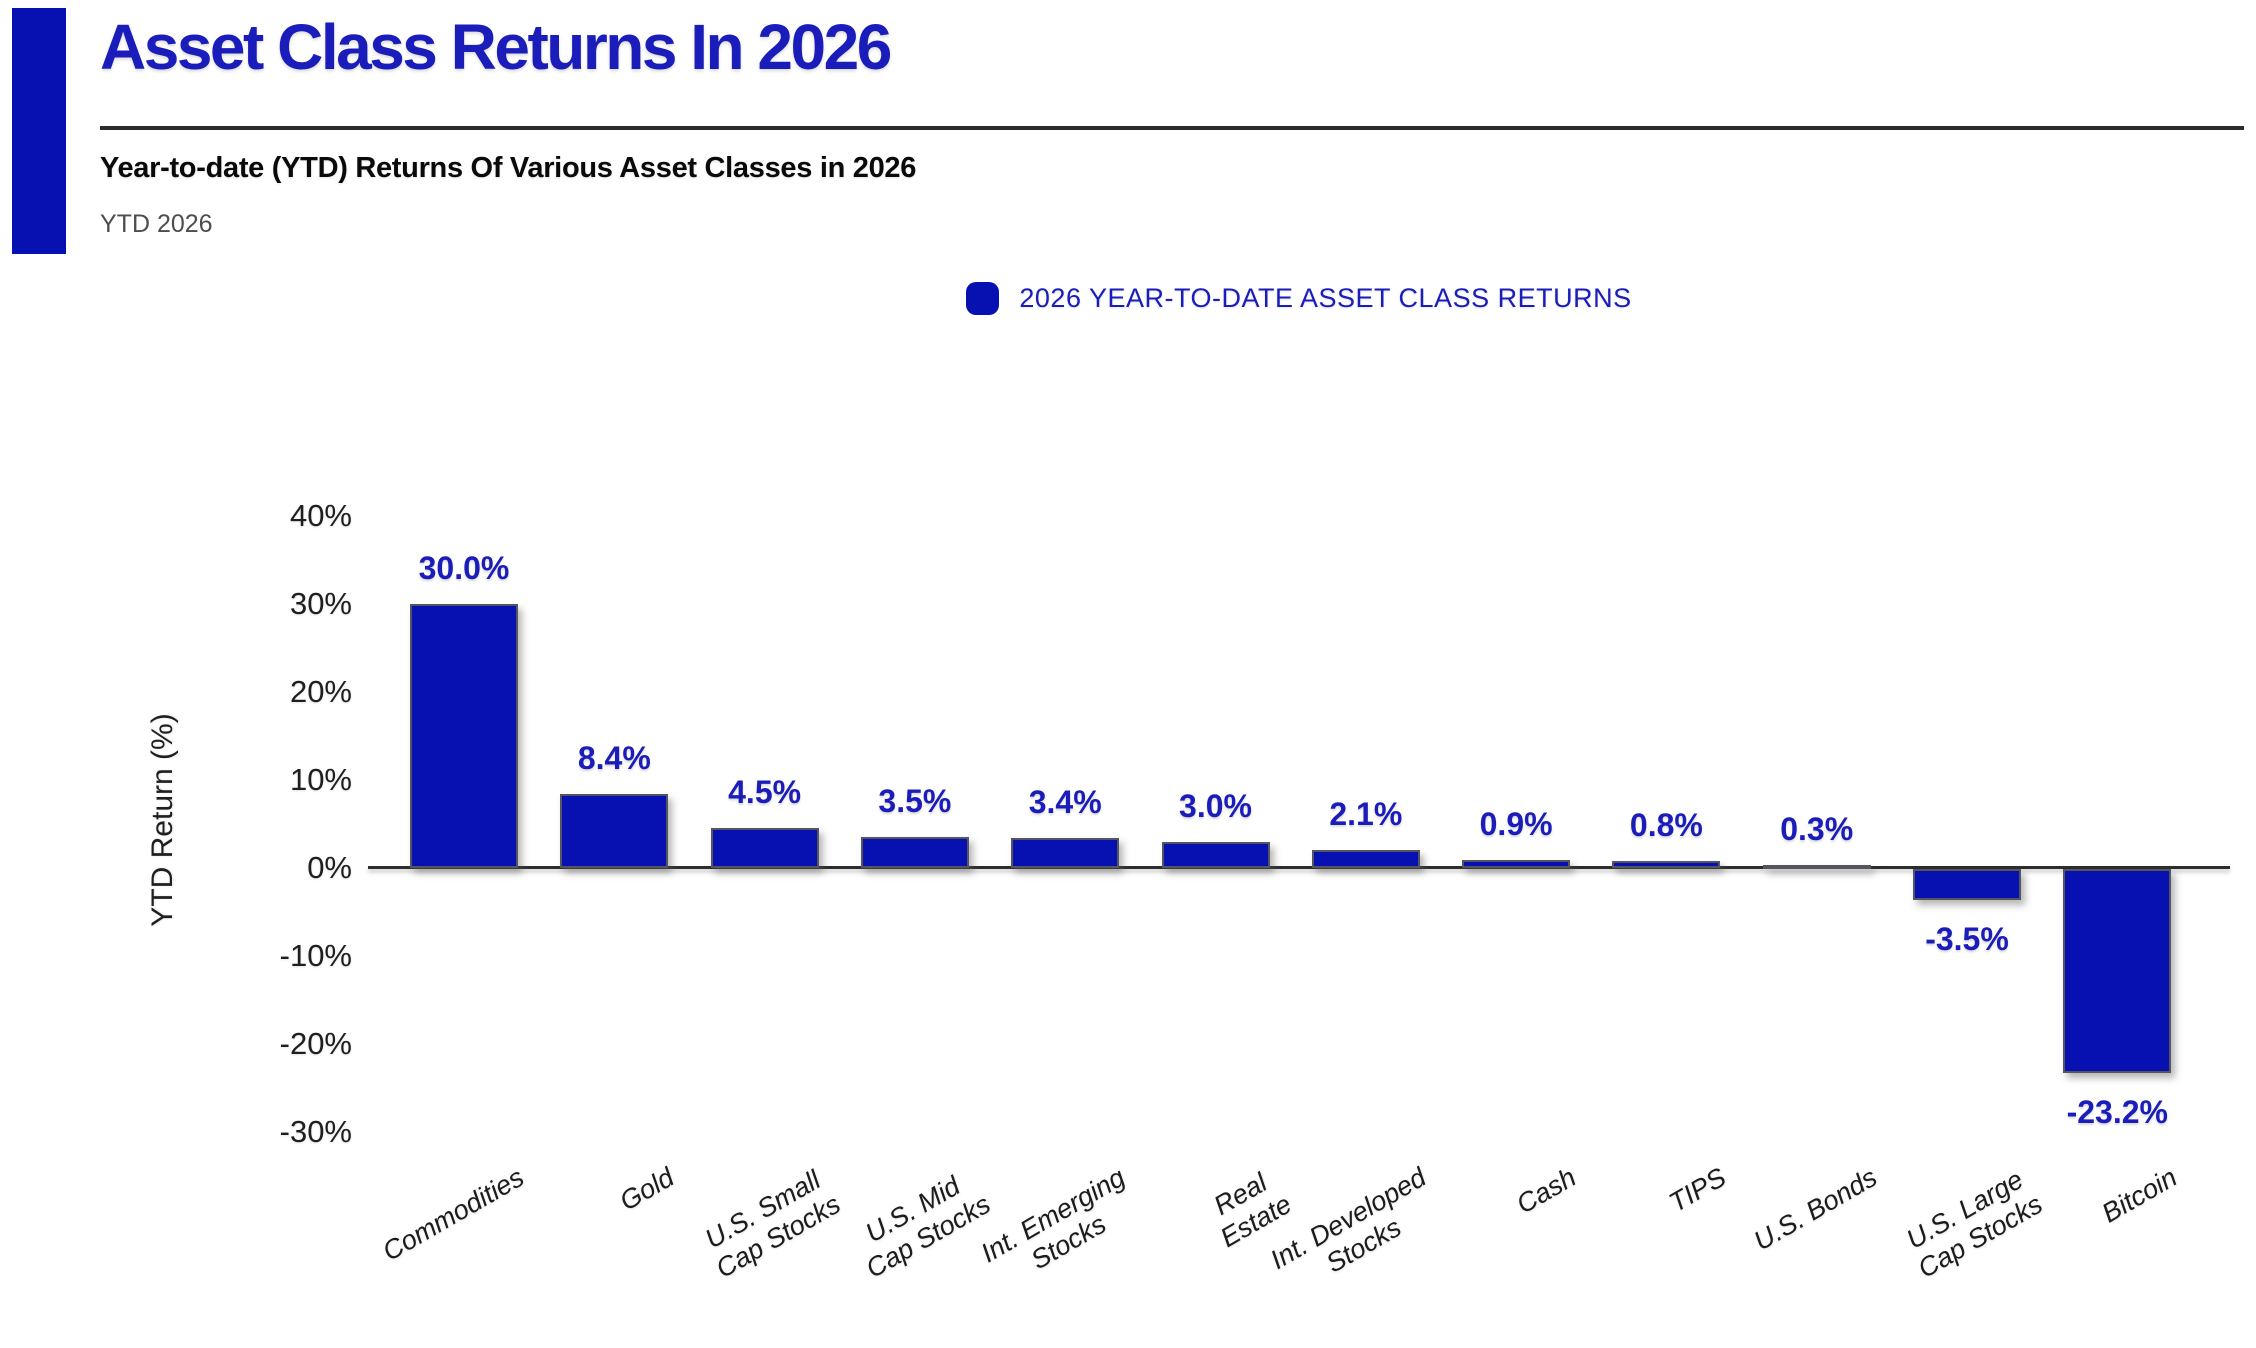 The image size is (2256, 1348). Describe the element at coordinates (983, 298) in the screenshot. I see `legend-swatch` at that location.